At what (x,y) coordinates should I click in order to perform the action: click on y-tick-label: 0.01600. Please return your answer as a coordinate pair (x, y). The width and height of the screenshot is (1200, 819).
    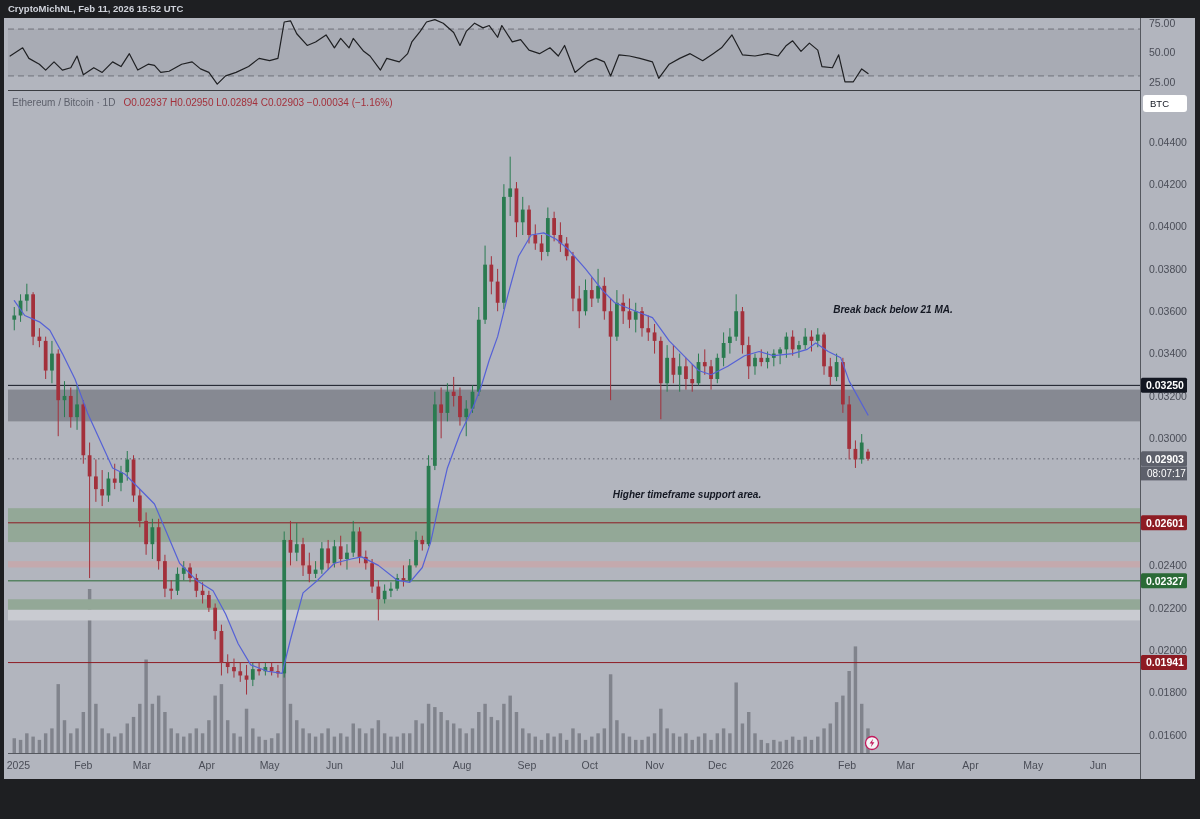
    Looking at the image, I should click on (1168, 734).